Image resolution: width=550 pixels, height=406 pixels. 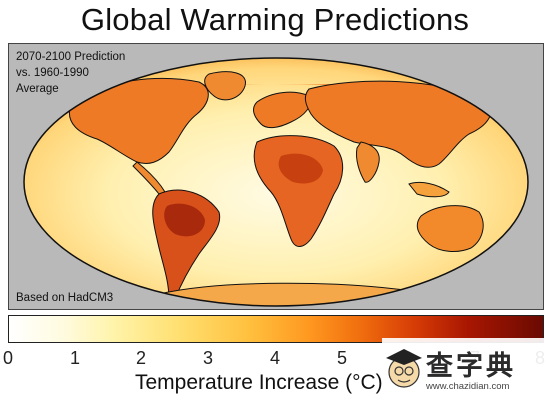 What do you see at coordinates (429, 189) in the screenshot?
I see `southeast-asia` at bounding box center [429, 189].